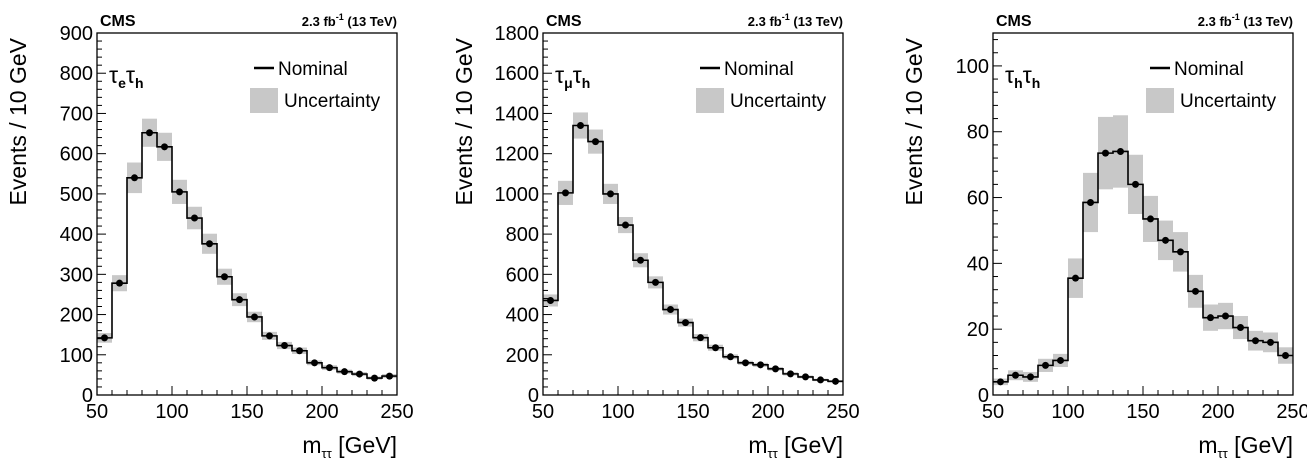 Image resolution: width=1307 pixels, height=465 pixels. I want to click on y-tick-label: 40, so click(978, 264).